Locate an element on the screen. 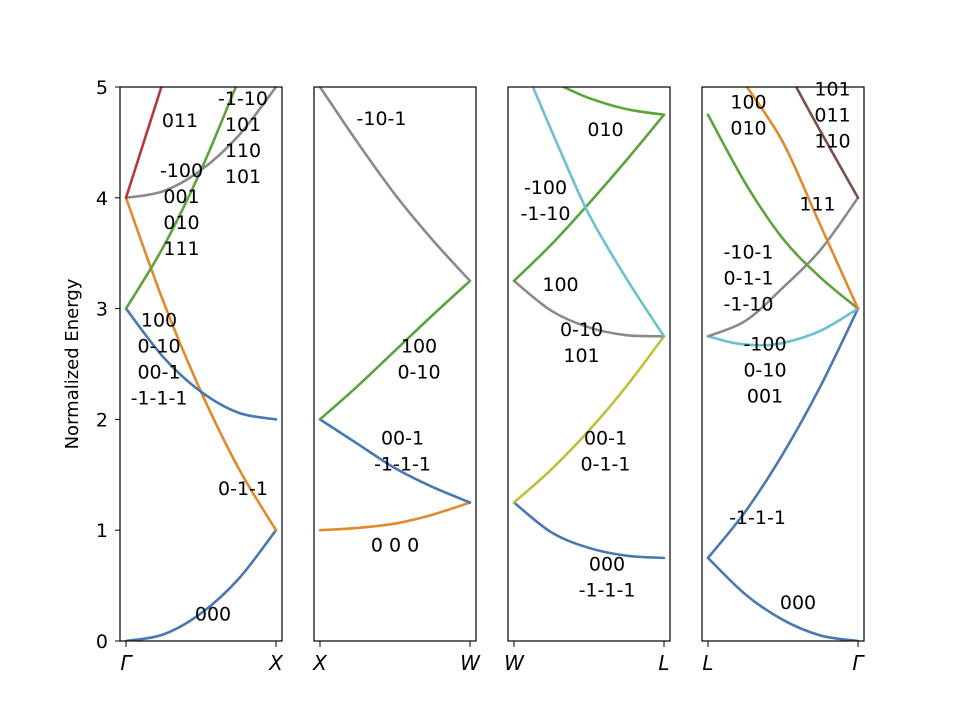 This screenshot has height=720, width=959. annotation: 100 0-10 00-1 -1-1-1 is located at coordinates (159, 359).